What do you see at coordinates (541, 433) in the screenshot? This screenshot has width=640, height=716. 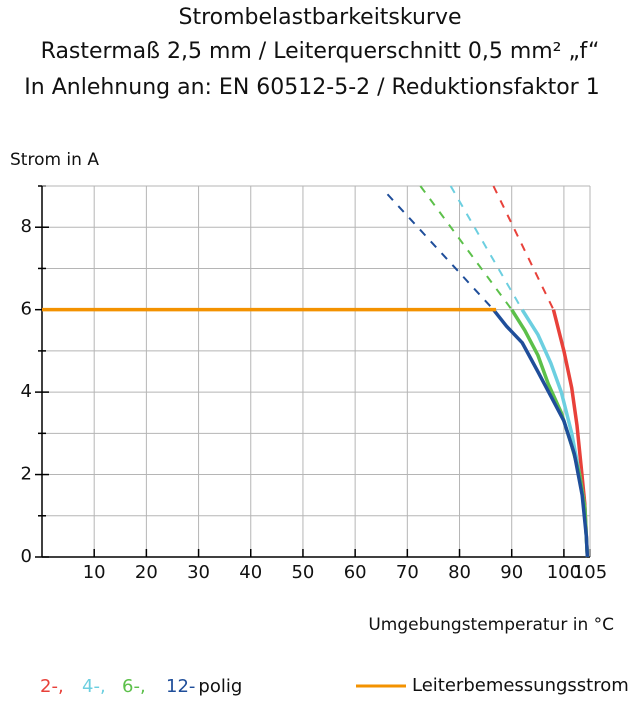 I see `line` at bounding box center [541, 433].